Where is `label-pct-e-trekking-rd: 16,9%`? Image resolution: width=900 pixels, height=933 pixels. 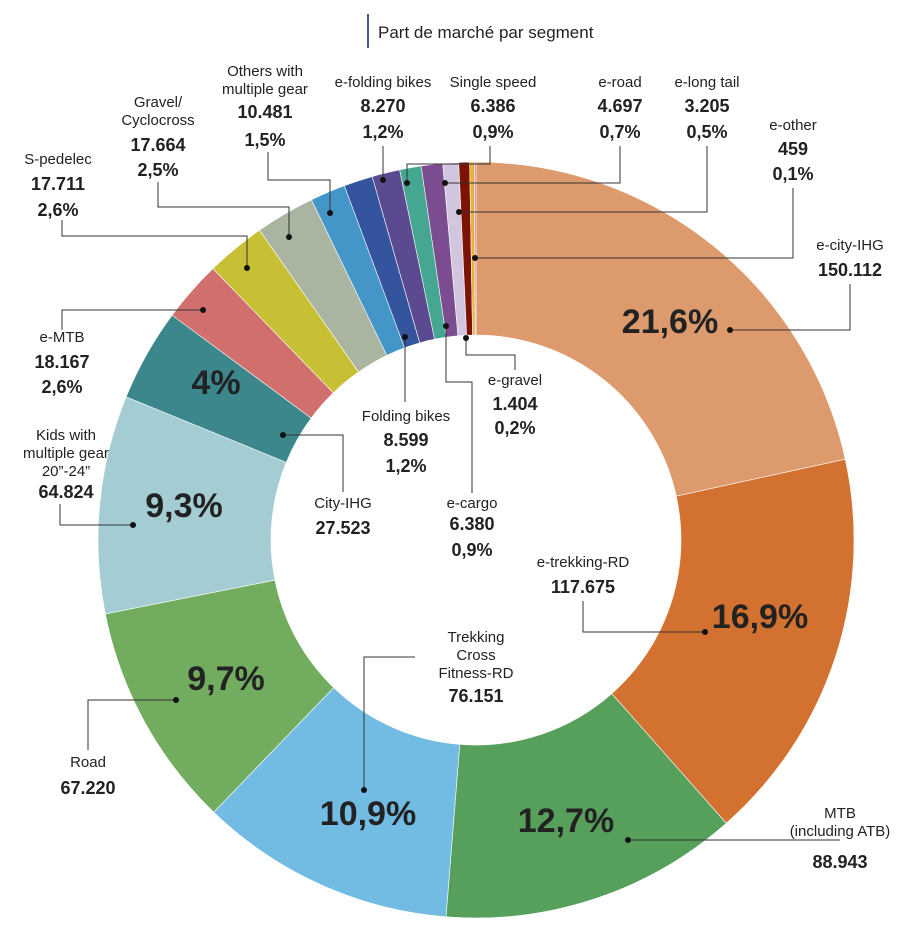
label-pct-e-trekking-rd: 16,9% is located at coordinates (760, 617).